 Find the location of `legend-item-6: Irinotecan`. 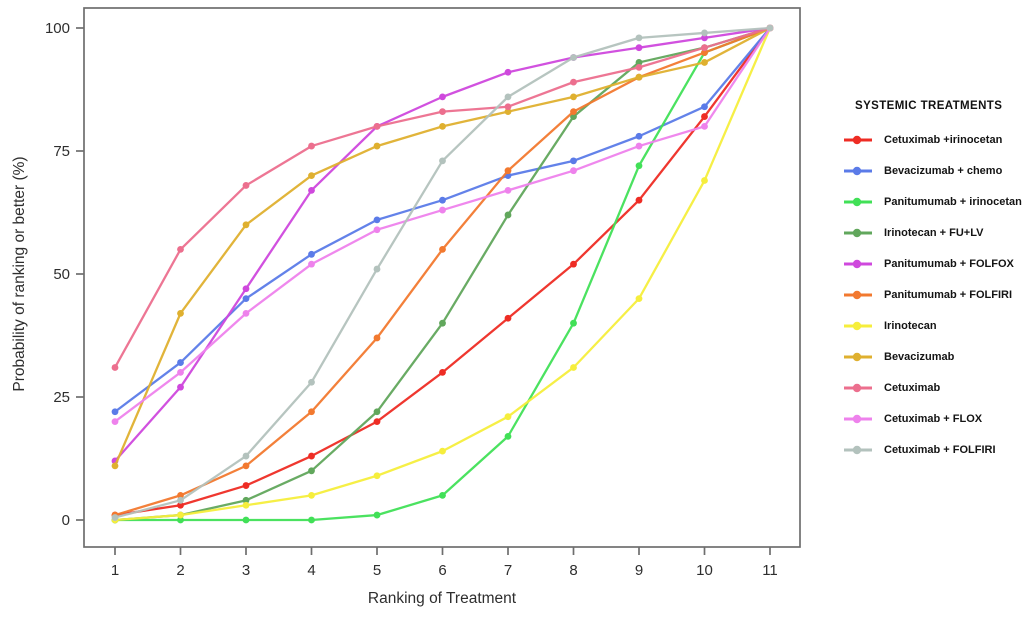

legend-item-6: Irinotecan is located at coordinates (936, 325).